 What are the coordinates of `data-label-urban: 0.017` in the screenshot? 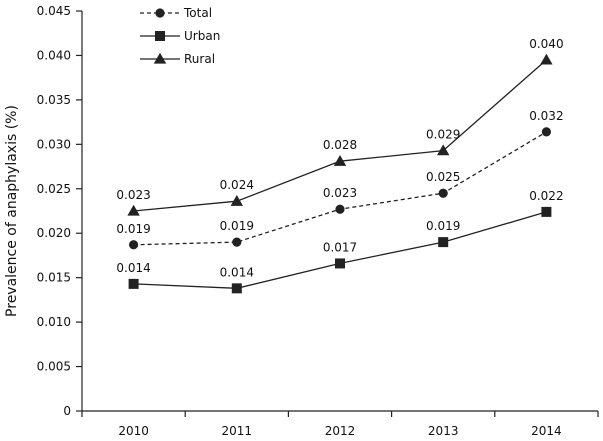 It's located at (340, 247).